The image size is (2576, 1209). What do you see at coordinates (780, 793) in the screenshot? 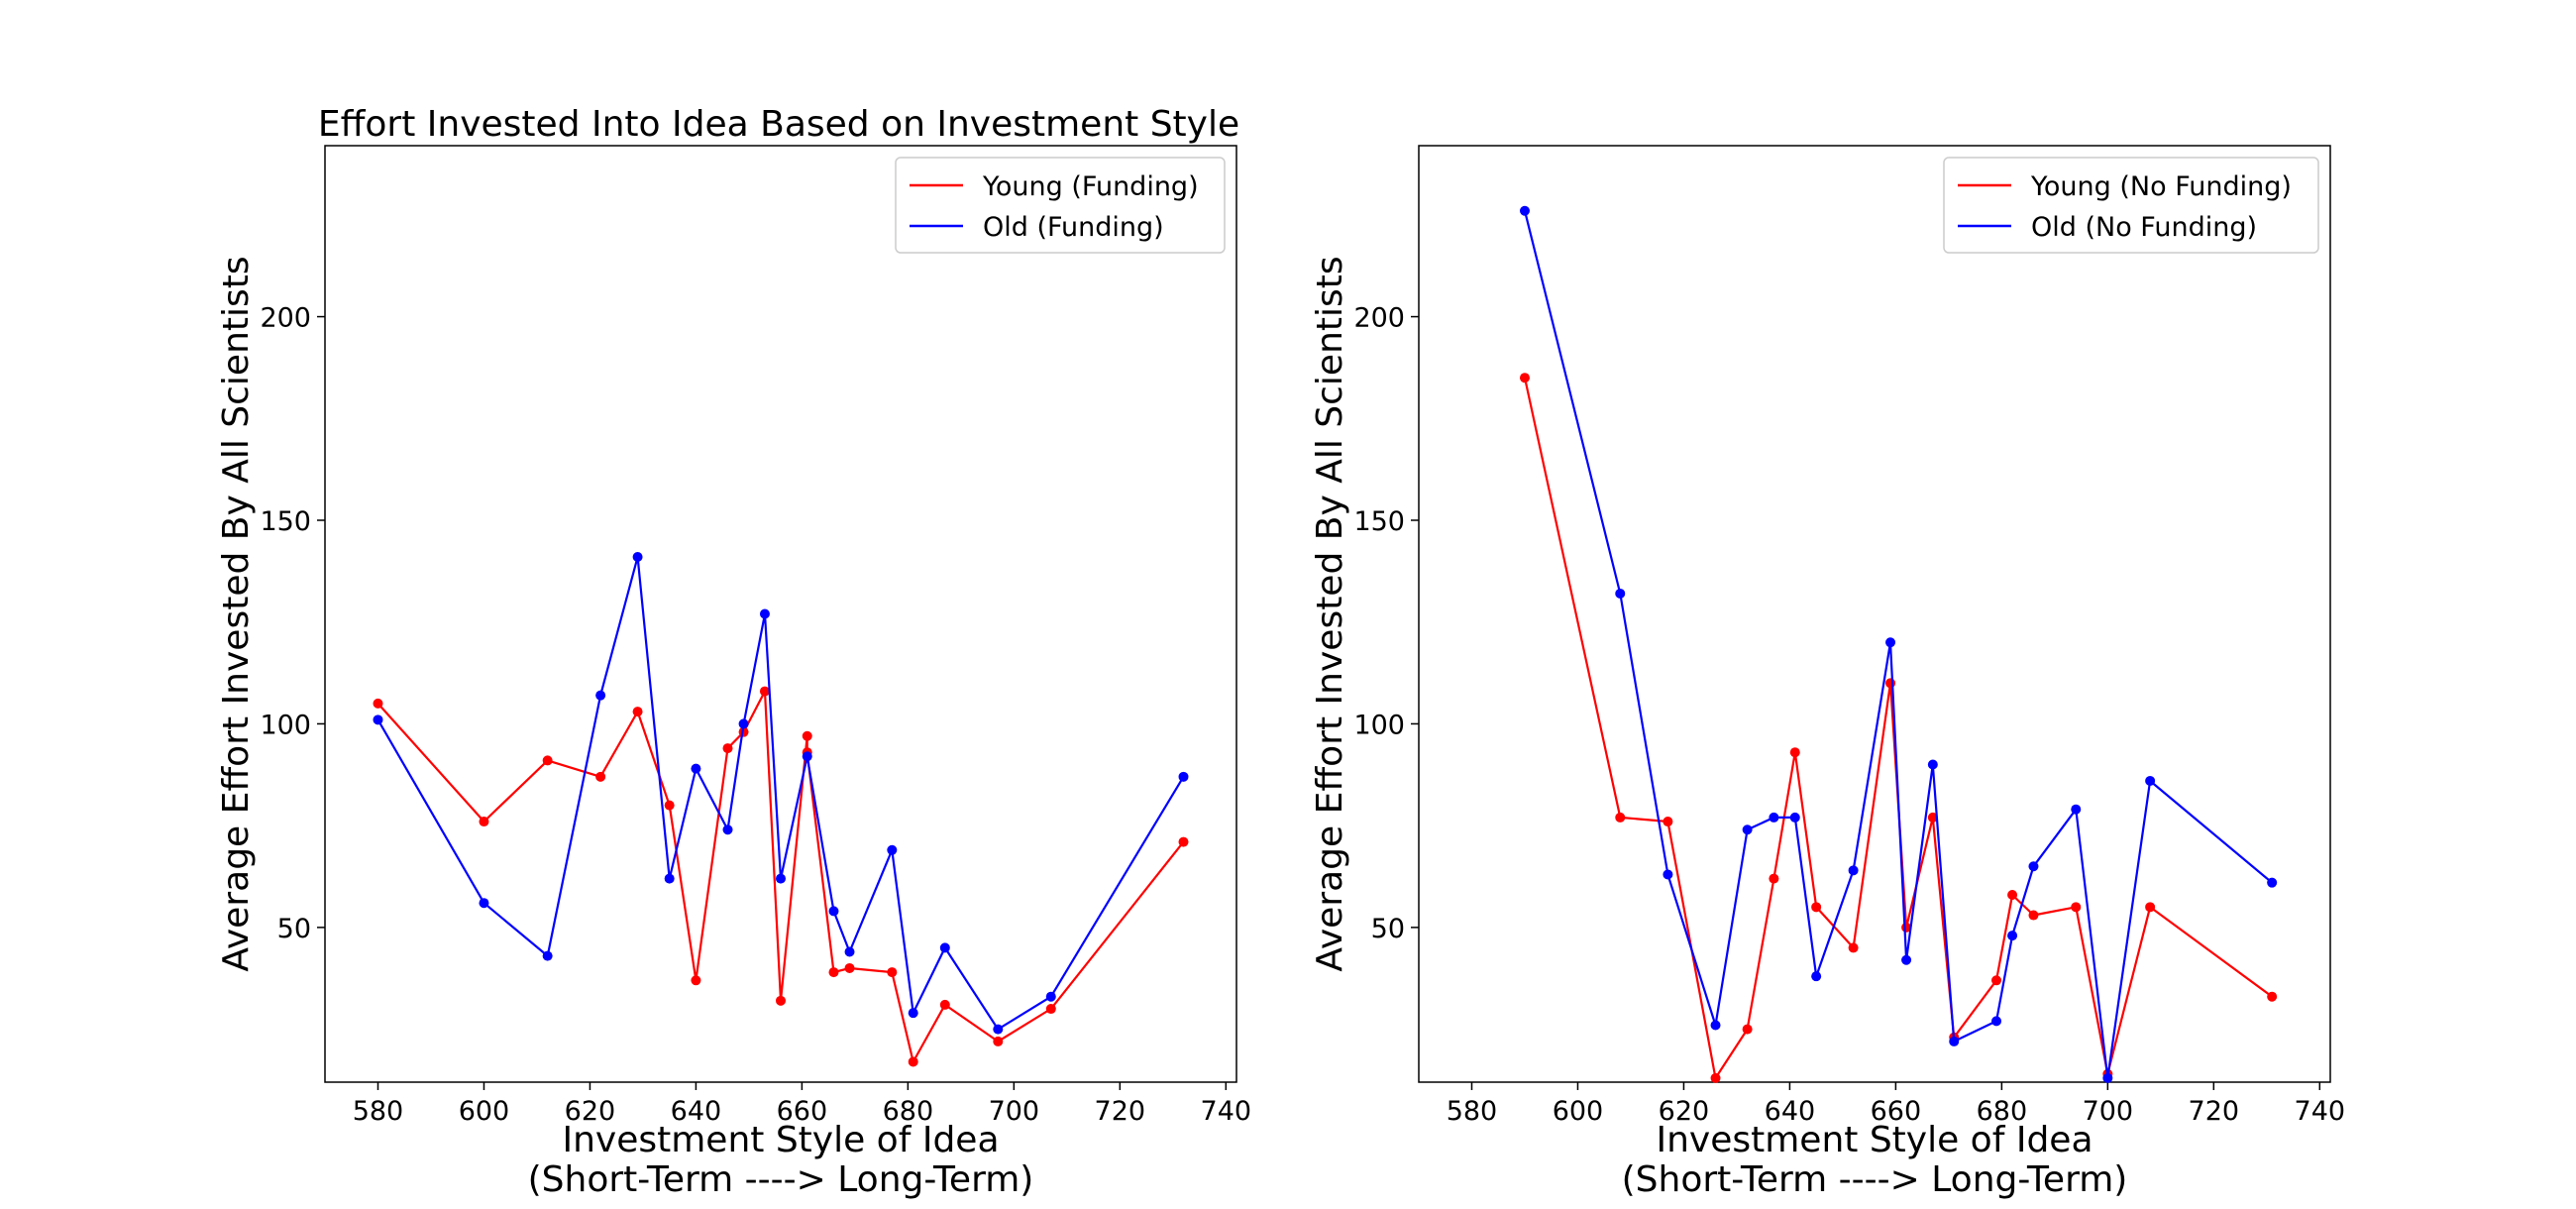
I see `series-line-old-funding` at bounding box center [780, 793].